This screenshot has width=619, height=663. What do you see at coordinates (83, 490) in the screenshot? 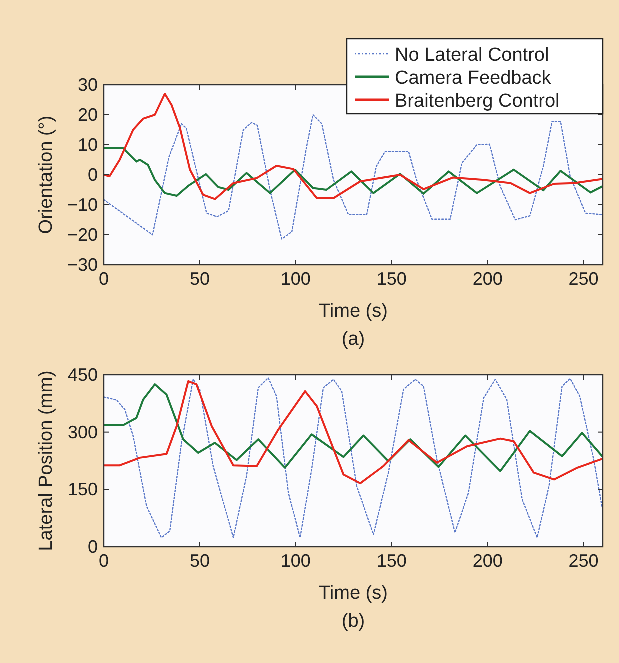
I see `y-tick-label: 150` at bounding box center [83, 490].